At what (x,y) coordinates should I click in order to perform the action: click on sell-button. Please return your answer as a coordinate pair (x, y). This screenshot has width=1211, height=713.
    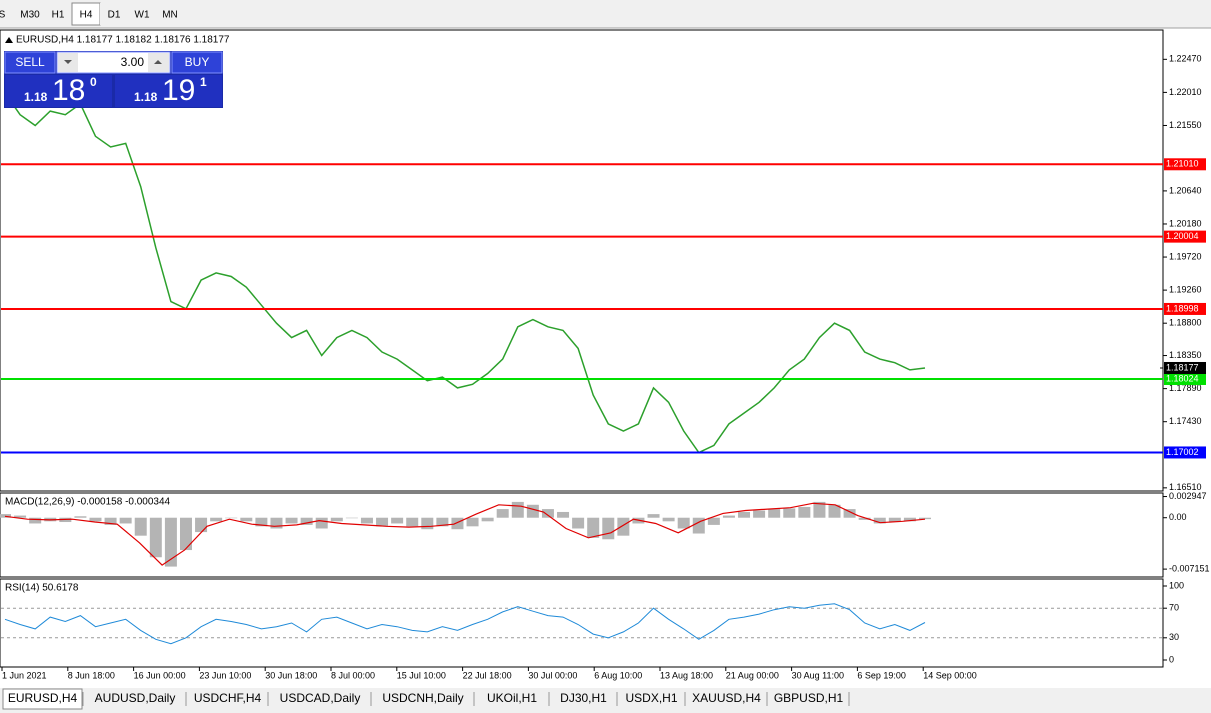
    Looking at the image, I should click on (30, 62).